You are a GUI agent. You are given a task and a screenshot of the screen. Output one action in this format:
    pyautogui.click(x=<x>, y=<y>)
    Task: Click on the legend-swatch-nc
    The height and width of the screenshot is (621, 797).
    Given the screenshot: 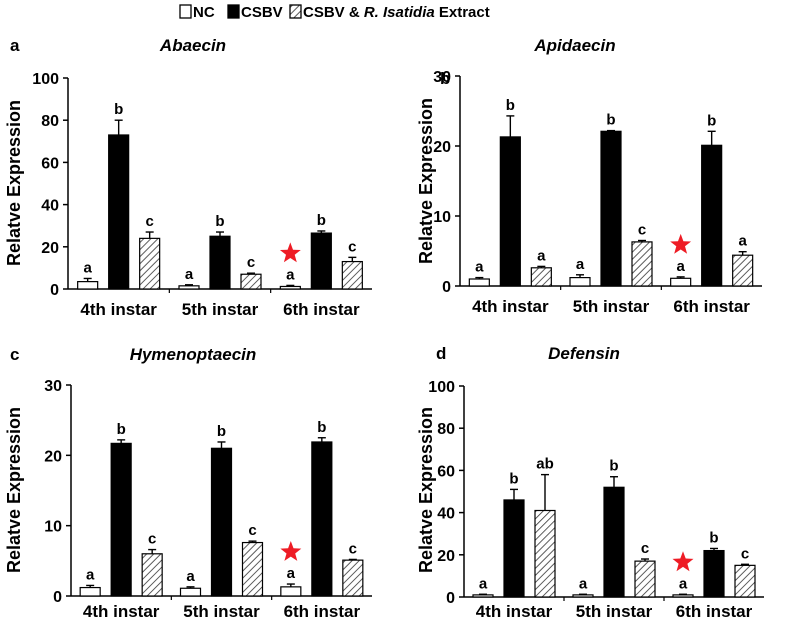 What is the action you would take?
    pyautogui.click(x=185, y=11)
    